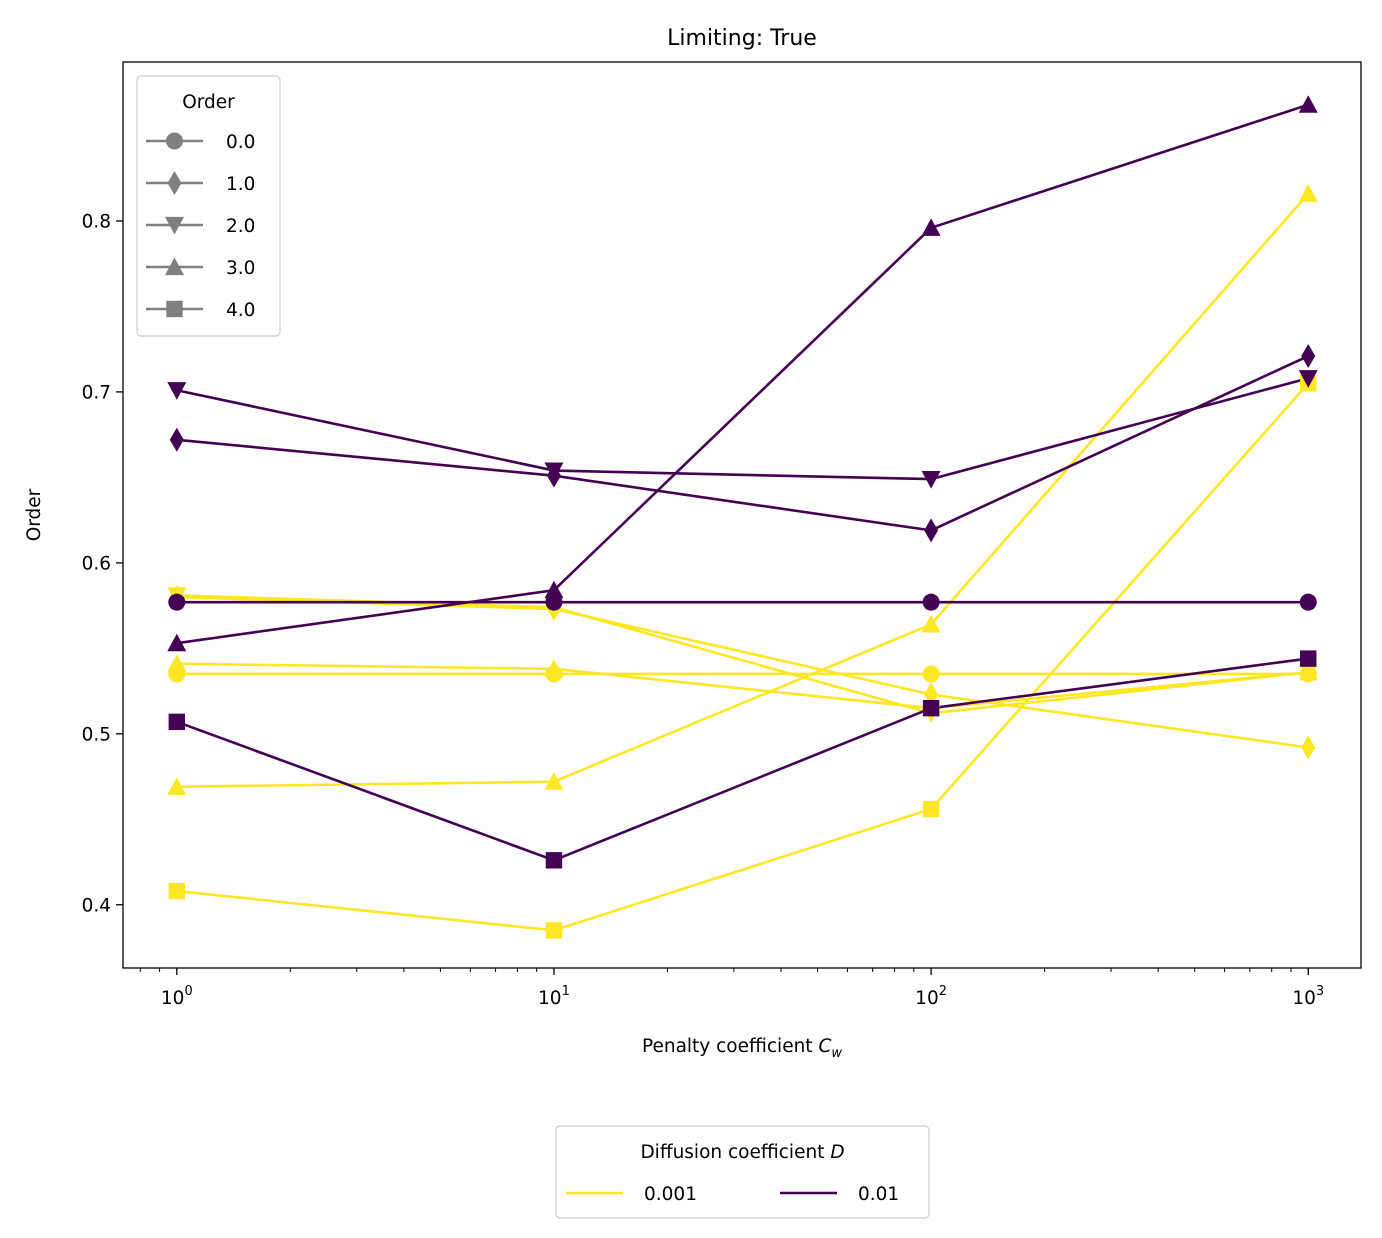 This screenshot has height=1238, width=1382. I want to click on x-axis-label-subscript: w, so click(836, 1053).